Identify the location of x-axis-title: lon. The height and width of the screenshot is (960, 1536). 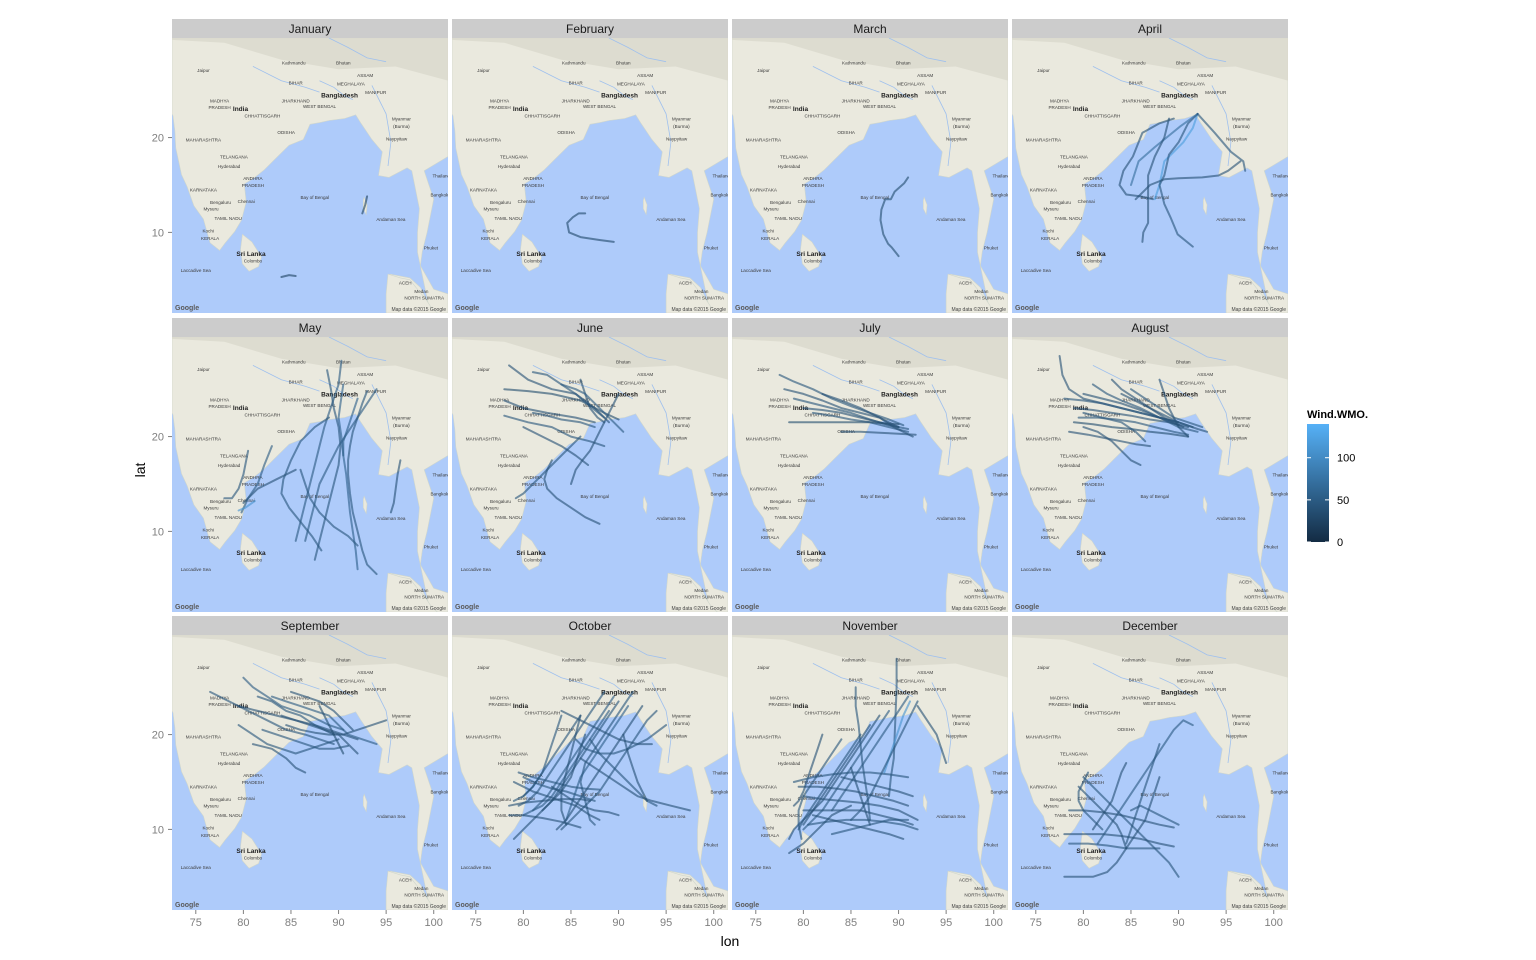
(730, 941).